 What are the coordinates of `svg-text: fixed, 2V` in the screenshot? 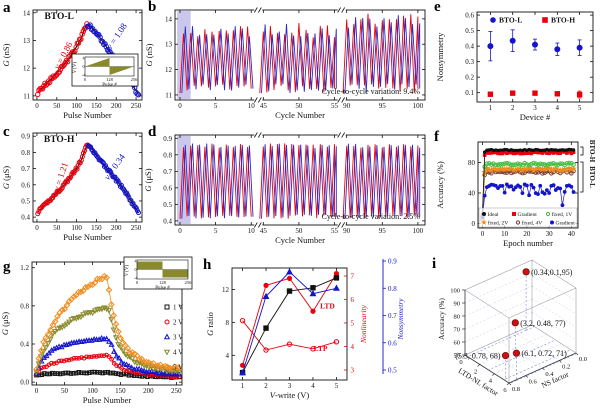 It's located at (498, 223).